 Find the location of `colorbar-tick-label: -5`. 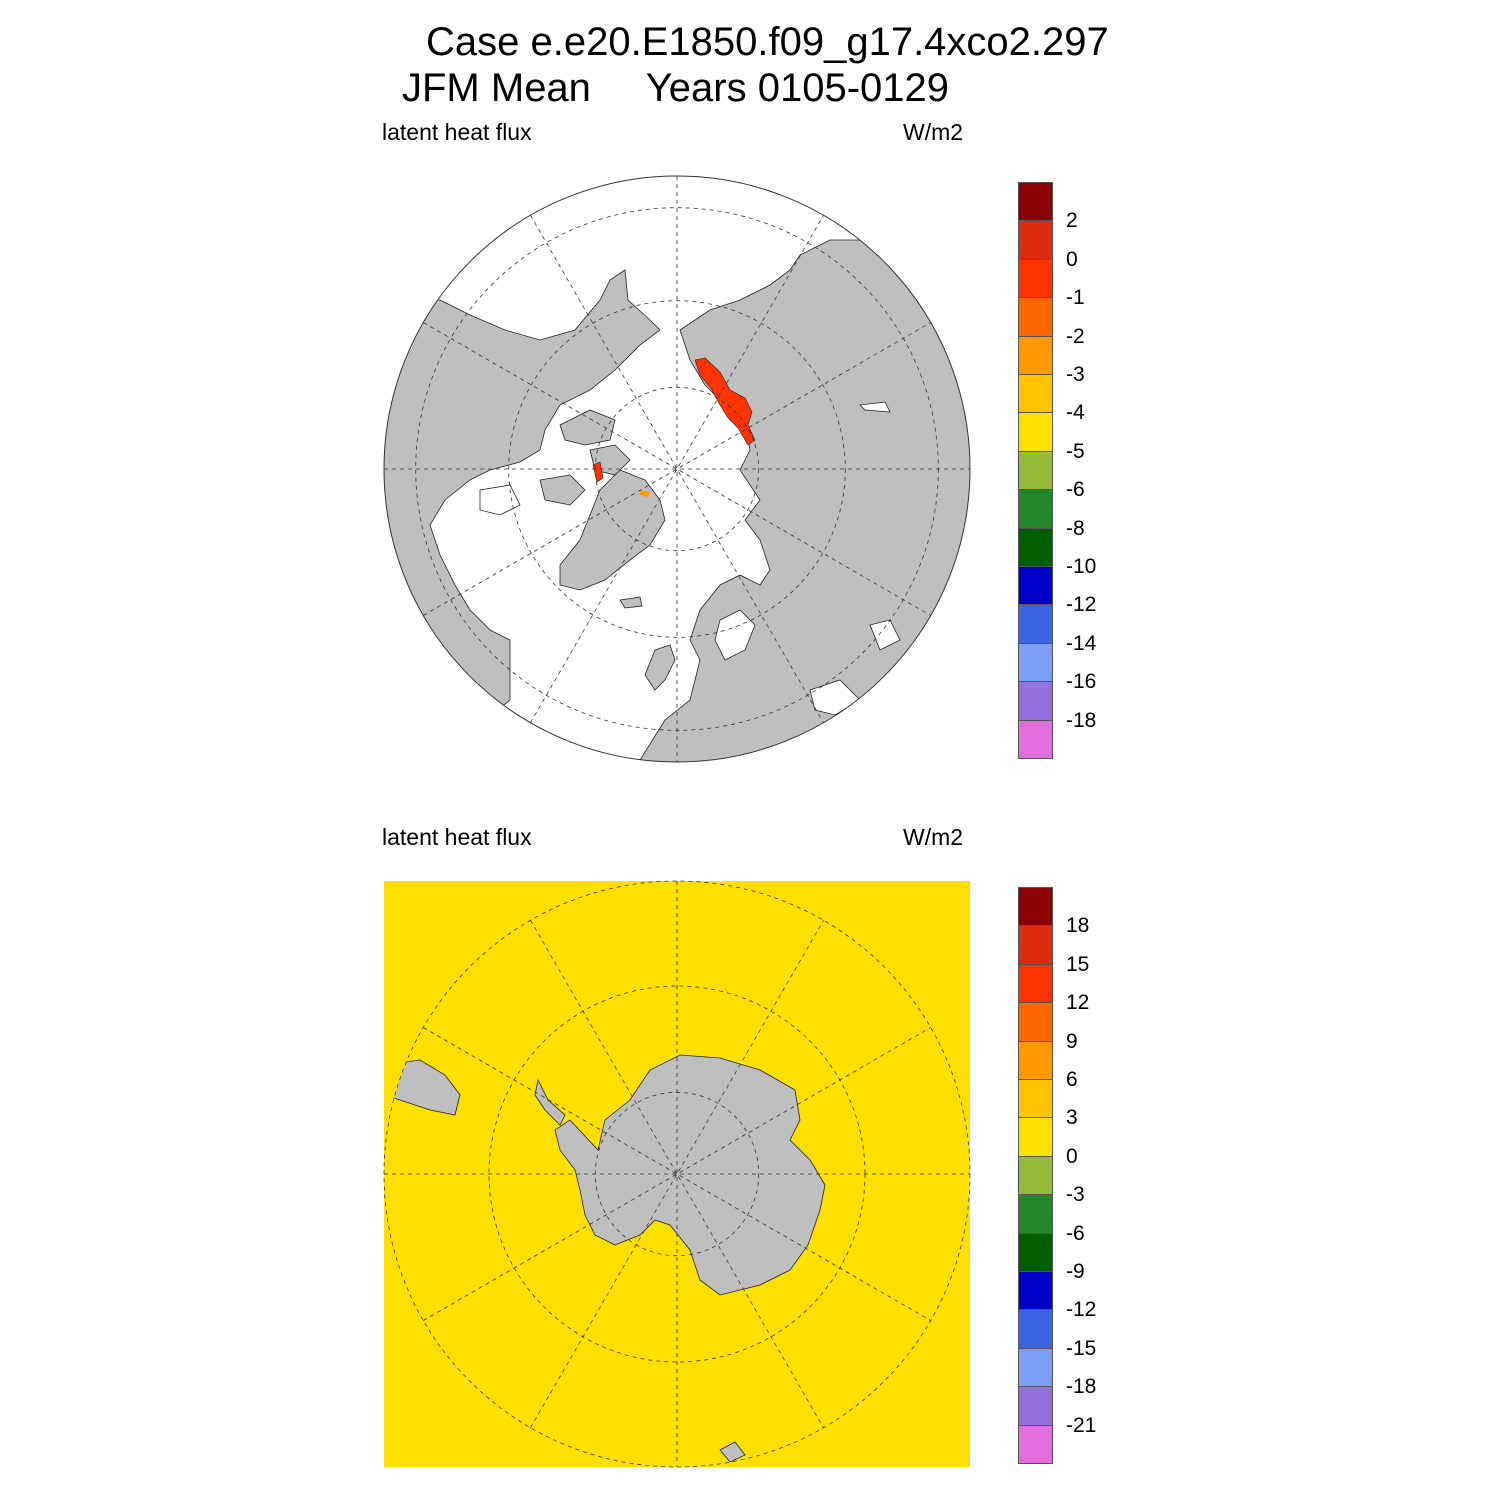

colorbar-tick-label: -5 is located at coordinates (1075, 451).